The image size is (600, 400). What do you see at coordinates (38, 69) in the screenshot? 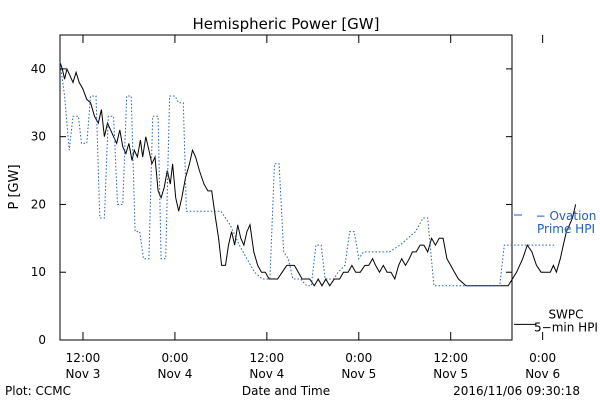
I see `y-tick-label: 40` at bounding box center [38, 69].